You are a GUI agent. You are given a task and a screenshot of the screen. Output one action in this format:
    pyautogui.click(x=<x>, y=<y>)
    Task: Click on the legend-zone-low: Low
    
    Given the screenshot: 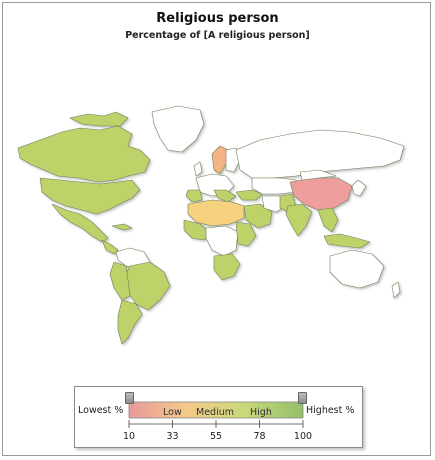 What is the action you would take?
    pyautogui.click(x=172, y=412)
    